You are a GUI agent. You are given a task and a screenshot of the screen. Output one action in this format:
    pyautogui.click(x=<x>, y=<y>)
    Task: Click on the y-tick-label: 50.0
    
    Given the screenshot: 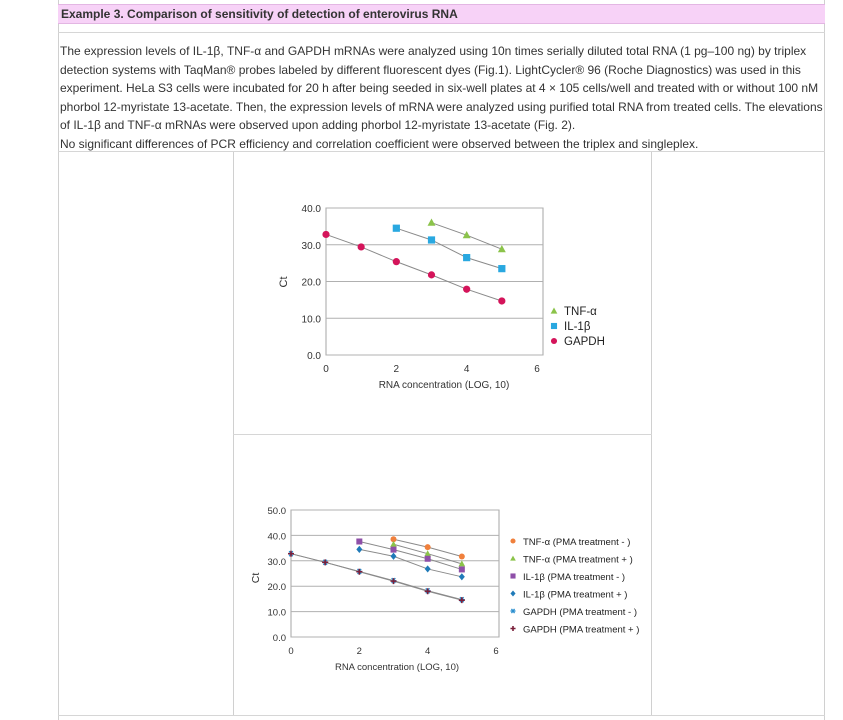 What is the action you would take?
    pyautogui.click(x=277, y=511)
    